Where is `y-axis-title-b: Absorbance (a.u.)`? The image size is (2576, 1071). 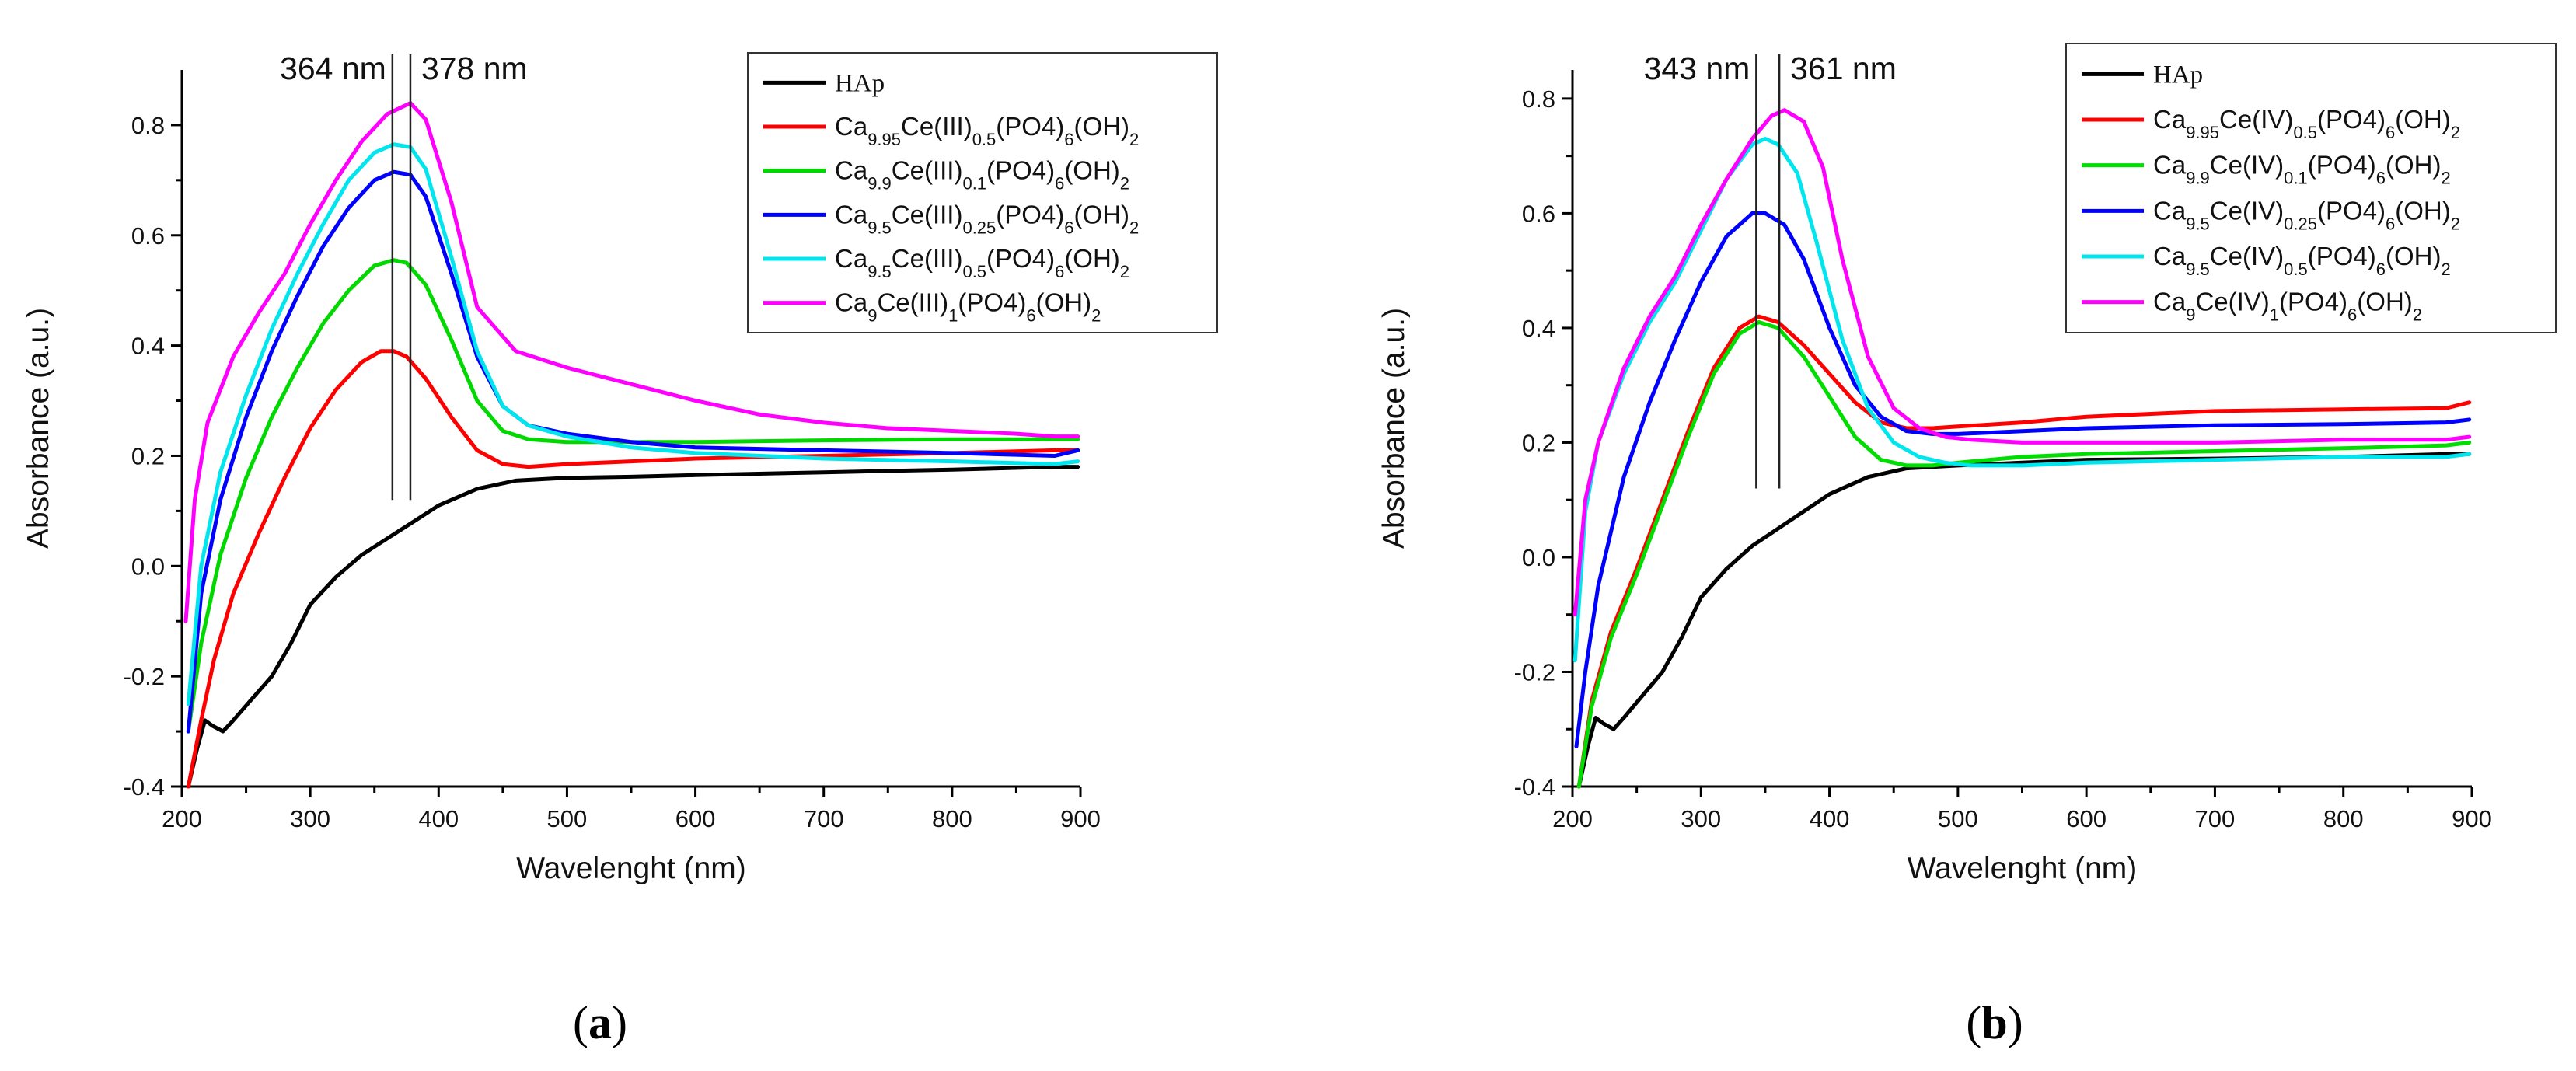 y-axis-title-b: Absorbance (a.u.) is located at coordinates (1394, 428).